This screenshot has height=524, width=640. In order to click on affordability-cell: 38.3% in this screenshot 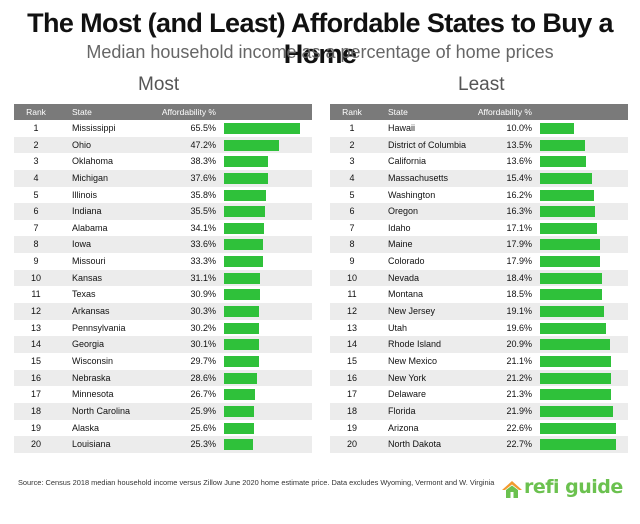, I will do `click(203, 161)`.